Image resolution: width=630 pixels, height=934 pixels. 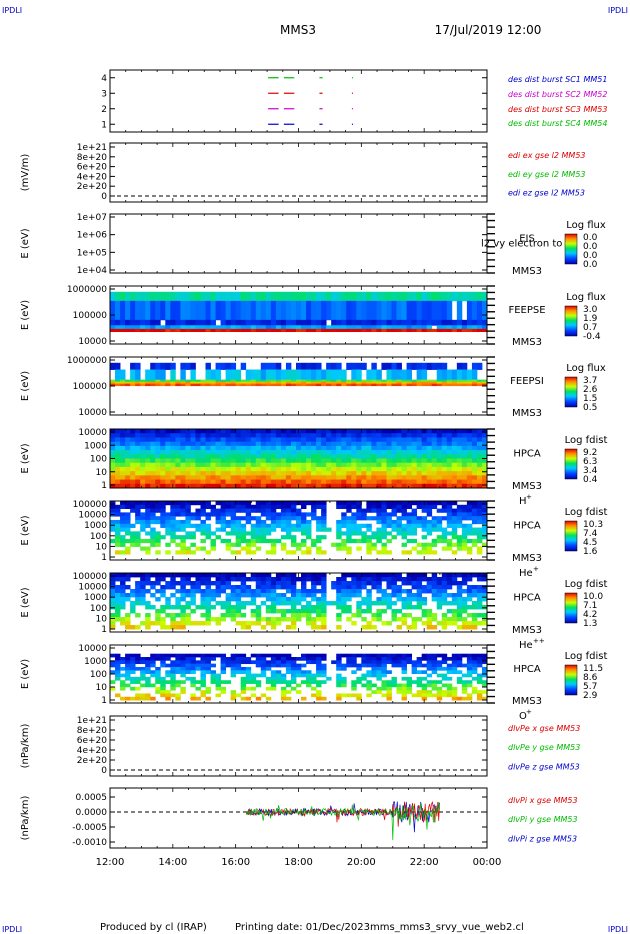 What do you see at coordinates (544, 728) in the screenshot?
I see `divpe-panel-legend-entry: dlvPe x gse MM53` at bounding box center [544, 728].